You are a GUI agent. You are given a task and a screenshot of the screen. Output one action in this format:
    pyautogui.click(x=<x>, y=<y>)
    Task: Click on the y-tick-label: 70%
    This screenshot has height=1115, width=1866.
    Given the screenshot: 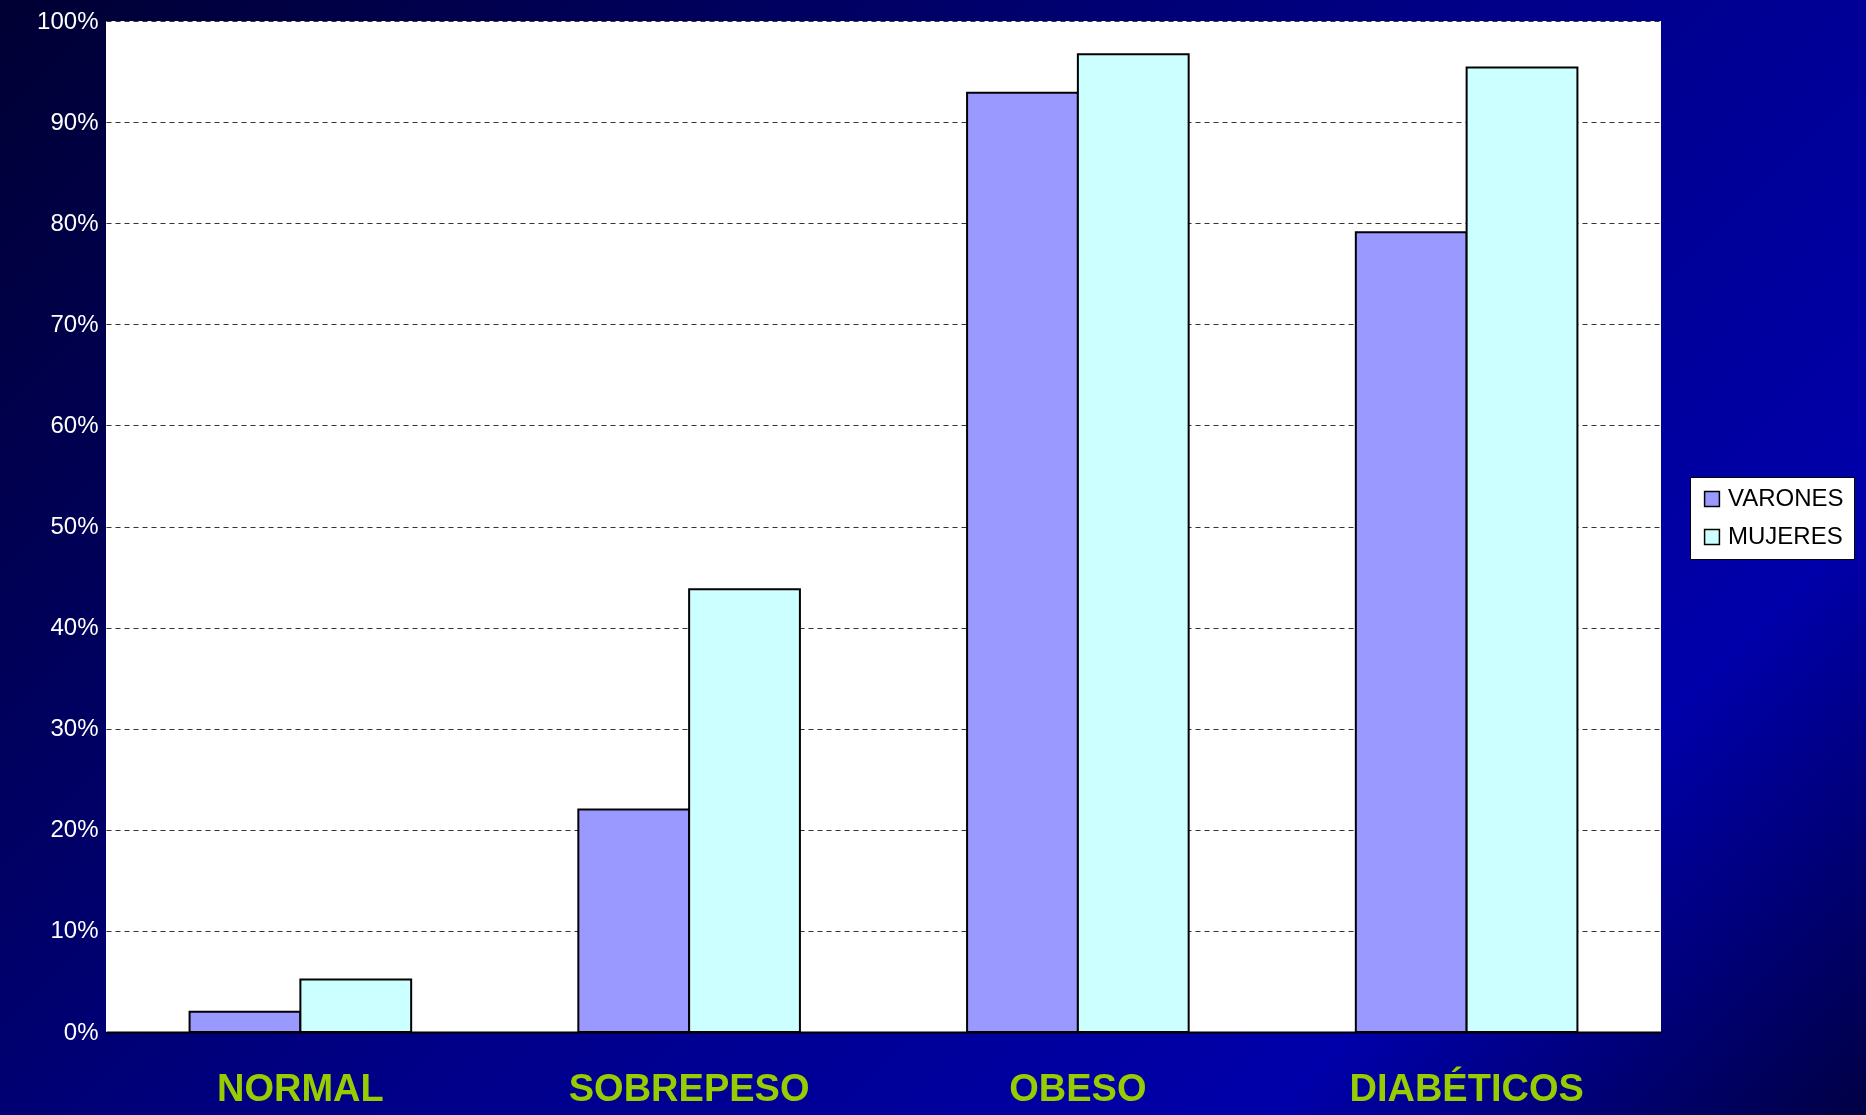 What is the action you would take?
    pyautogui.click(x=74, y=323)
    